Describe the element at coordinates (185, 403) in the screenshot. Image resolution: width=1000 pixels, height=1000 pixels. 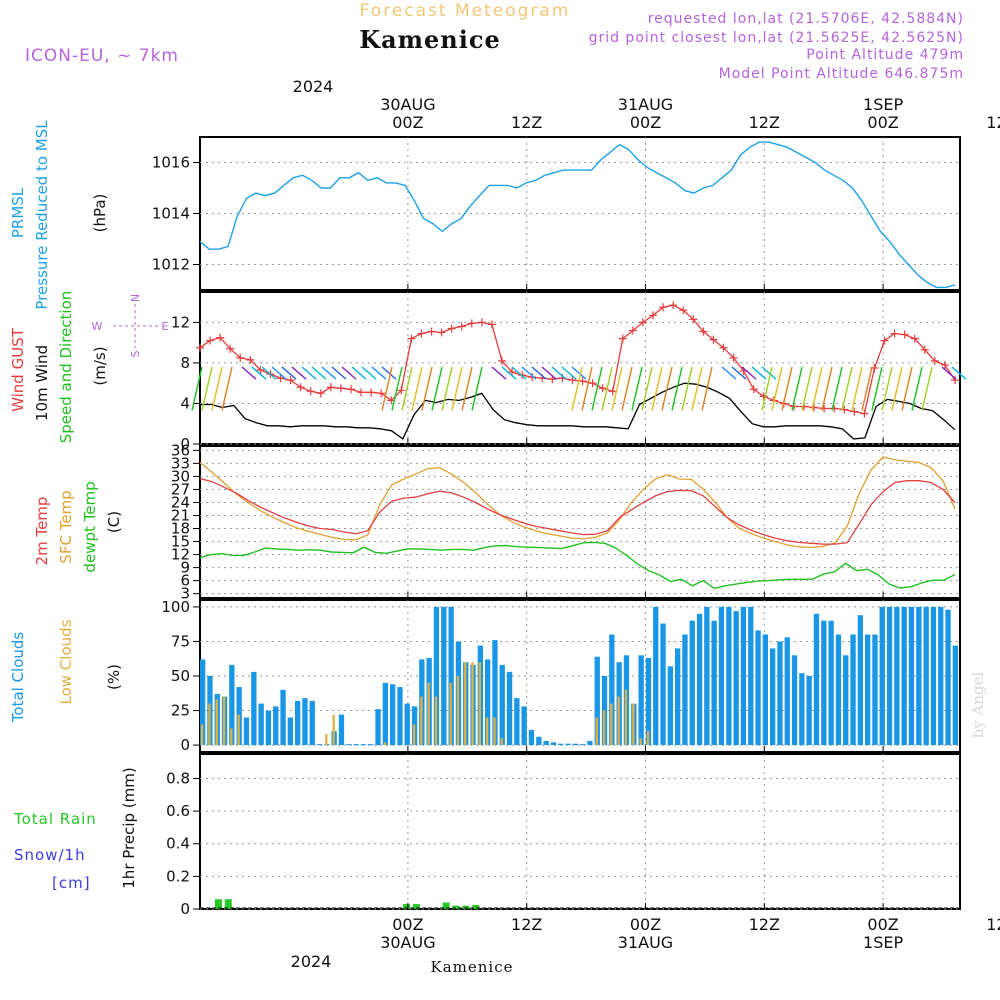
I see `wind-ytick-label: 4` at that location.